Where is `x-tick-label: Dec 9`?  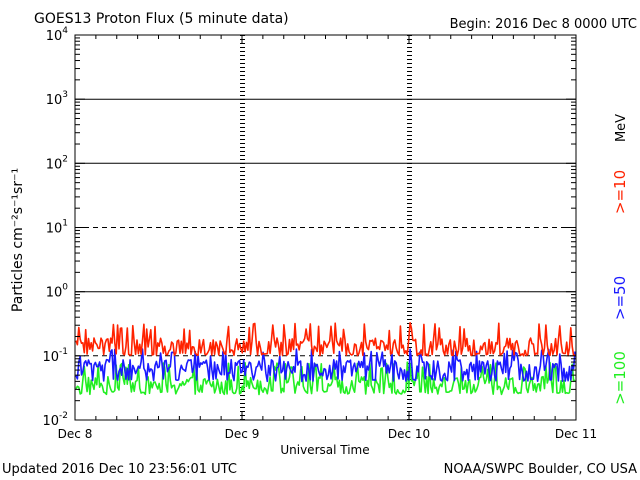
x-tick-label: Dec 9 is located at coordinates (242, 434).